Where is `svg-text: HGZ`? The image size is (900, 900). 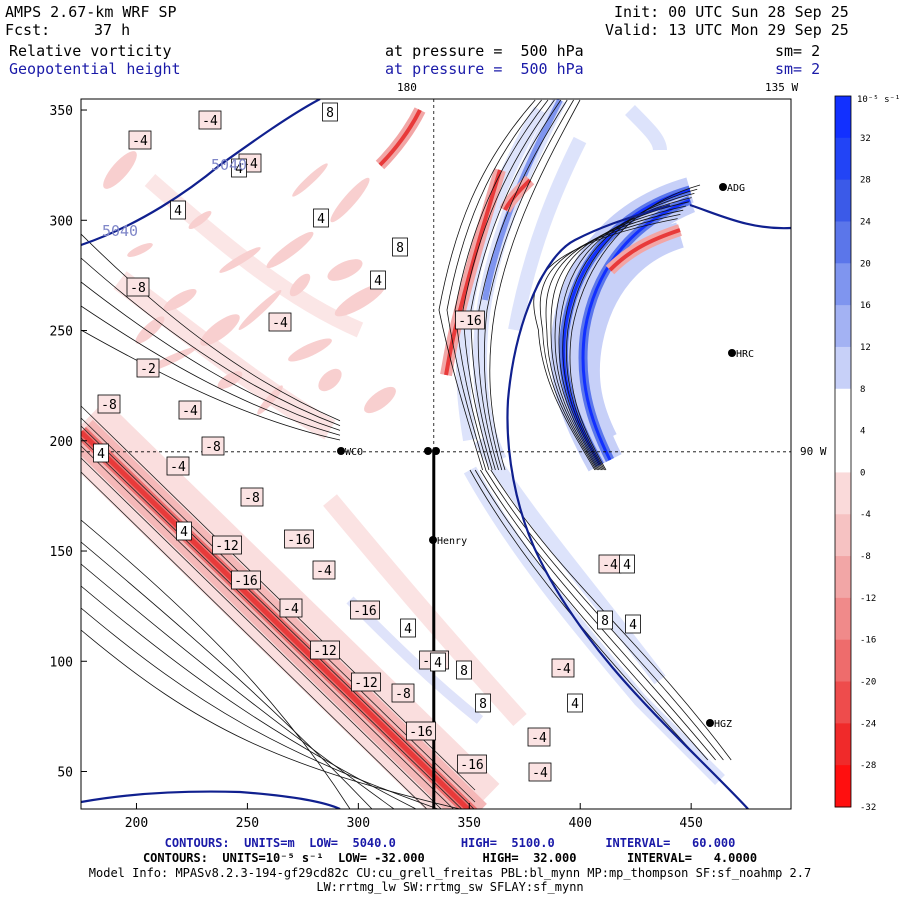 svg-text: HGZ is located at coordinates (723, 724).